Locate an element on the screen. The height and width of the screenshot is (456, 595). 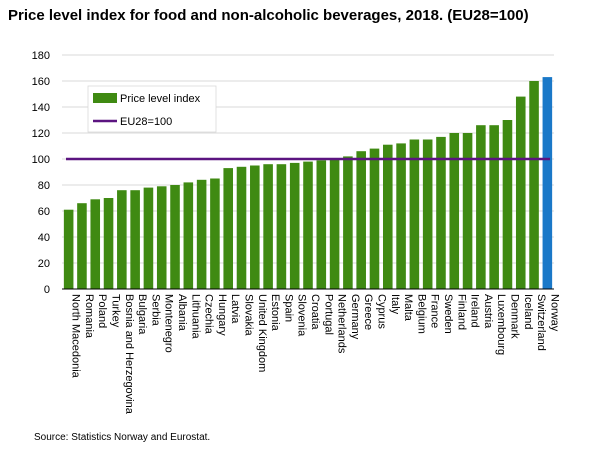
legend: Price level index EU28=100 is located at coordinates (152, 109).